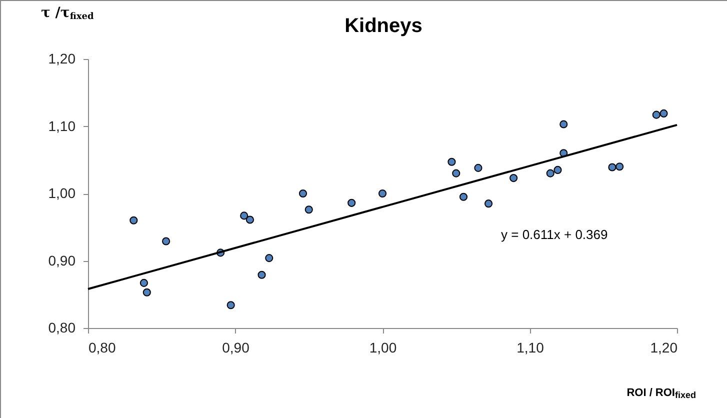 This screenshot has height=418, width=727. What do you see at coordinates (102, 348) in the screenshot?
I see `x-tick-label: 0,80` at bounding box center [102, 348].